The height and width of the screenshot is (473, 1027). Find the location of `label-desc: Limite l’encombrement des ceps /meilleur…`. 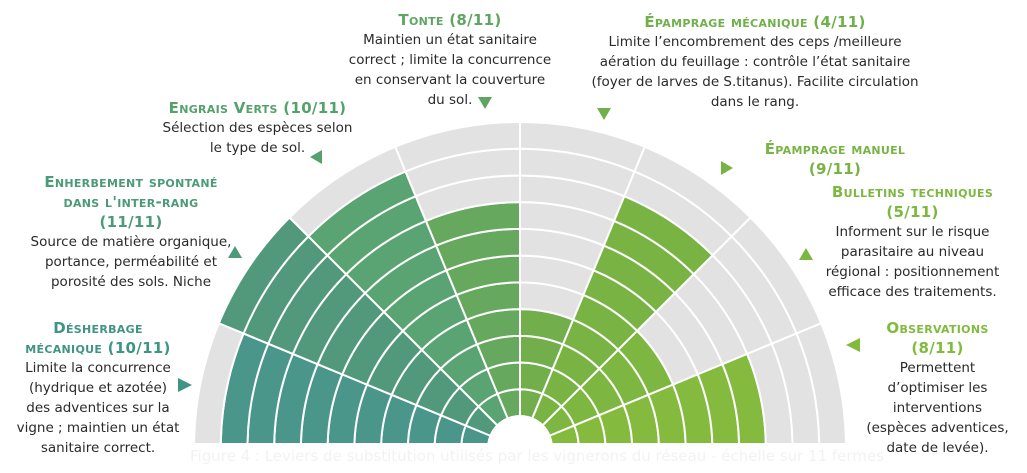

label-desc: Limite l’encombrement des ceps /meilleur… is located at coordinates (755, 72).